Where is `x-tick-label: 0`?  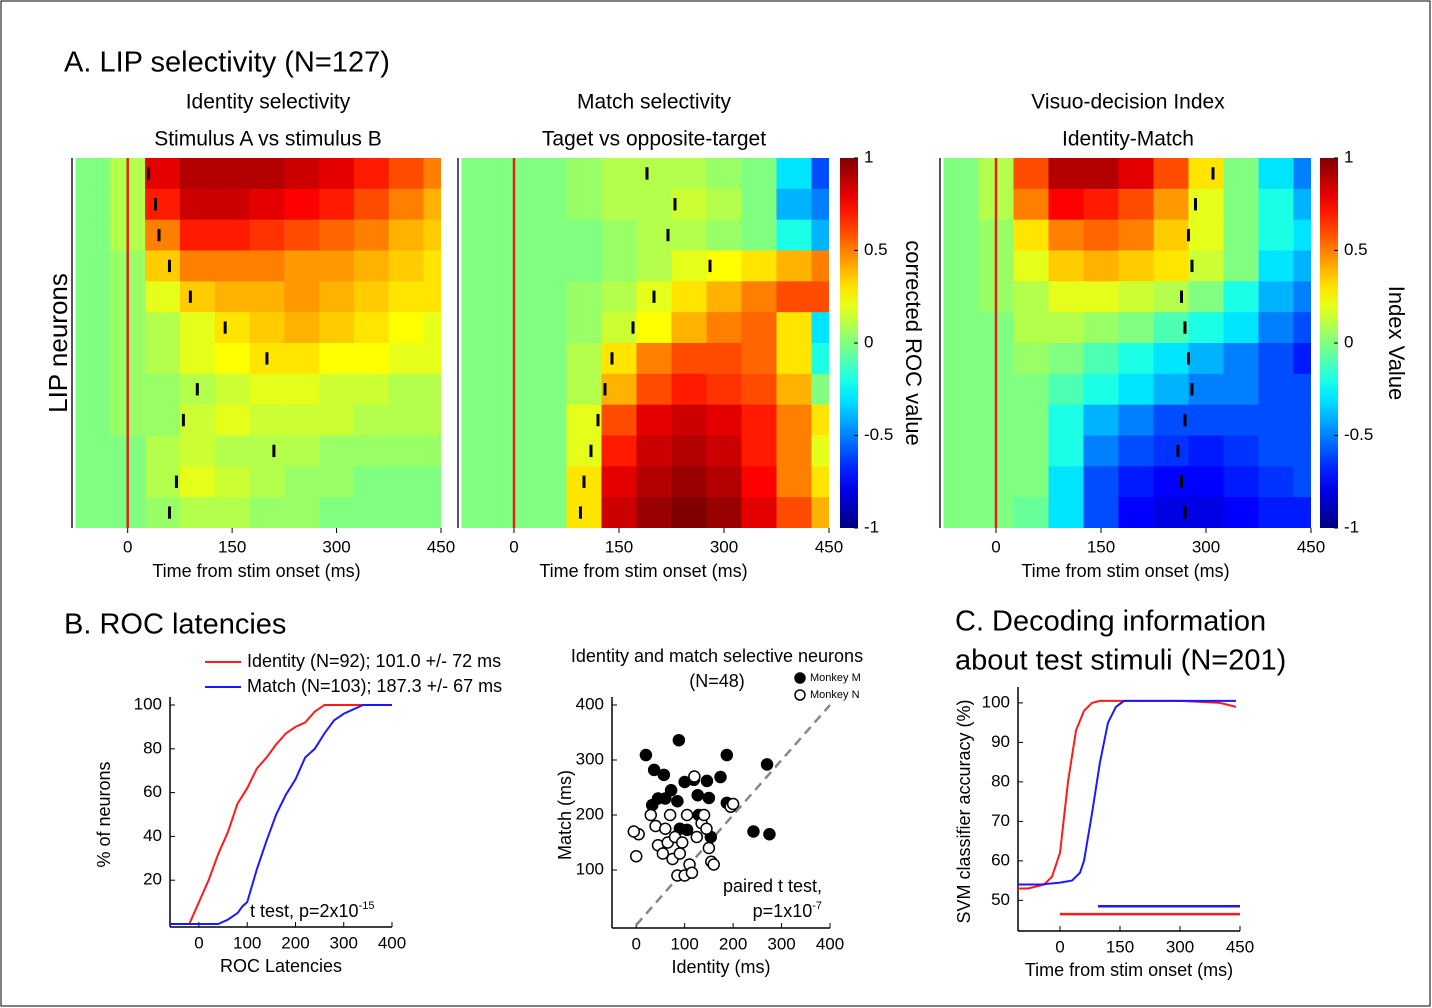 x-tick-label: 0 is located at coordinates (513, 546).